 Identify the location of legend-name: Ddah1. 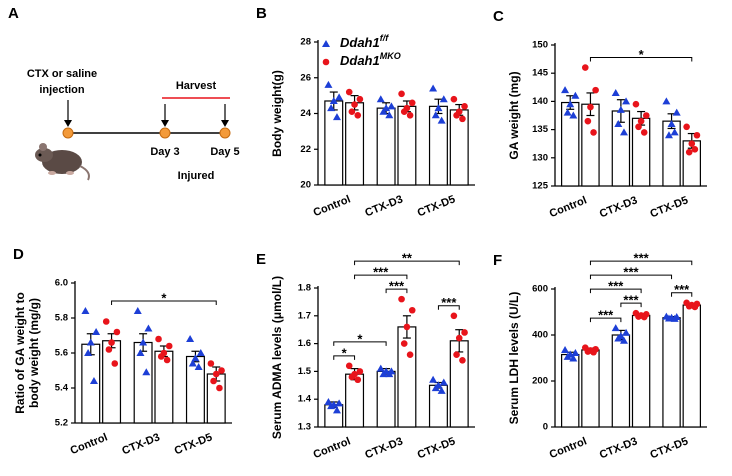
(360, 42).